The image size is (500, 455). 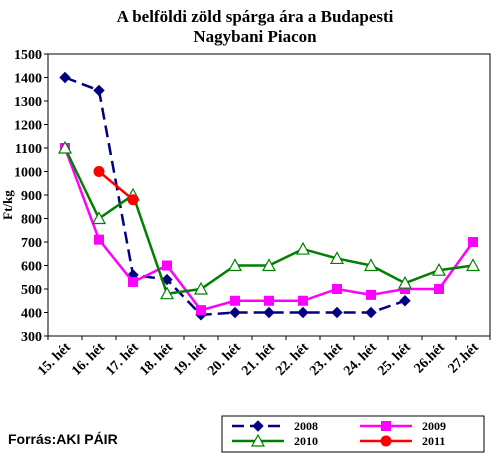 What do you see at coordinates (31, 243) in the screenshot?
I see `y-tick-label: 700` at bounding box center [31, 243].